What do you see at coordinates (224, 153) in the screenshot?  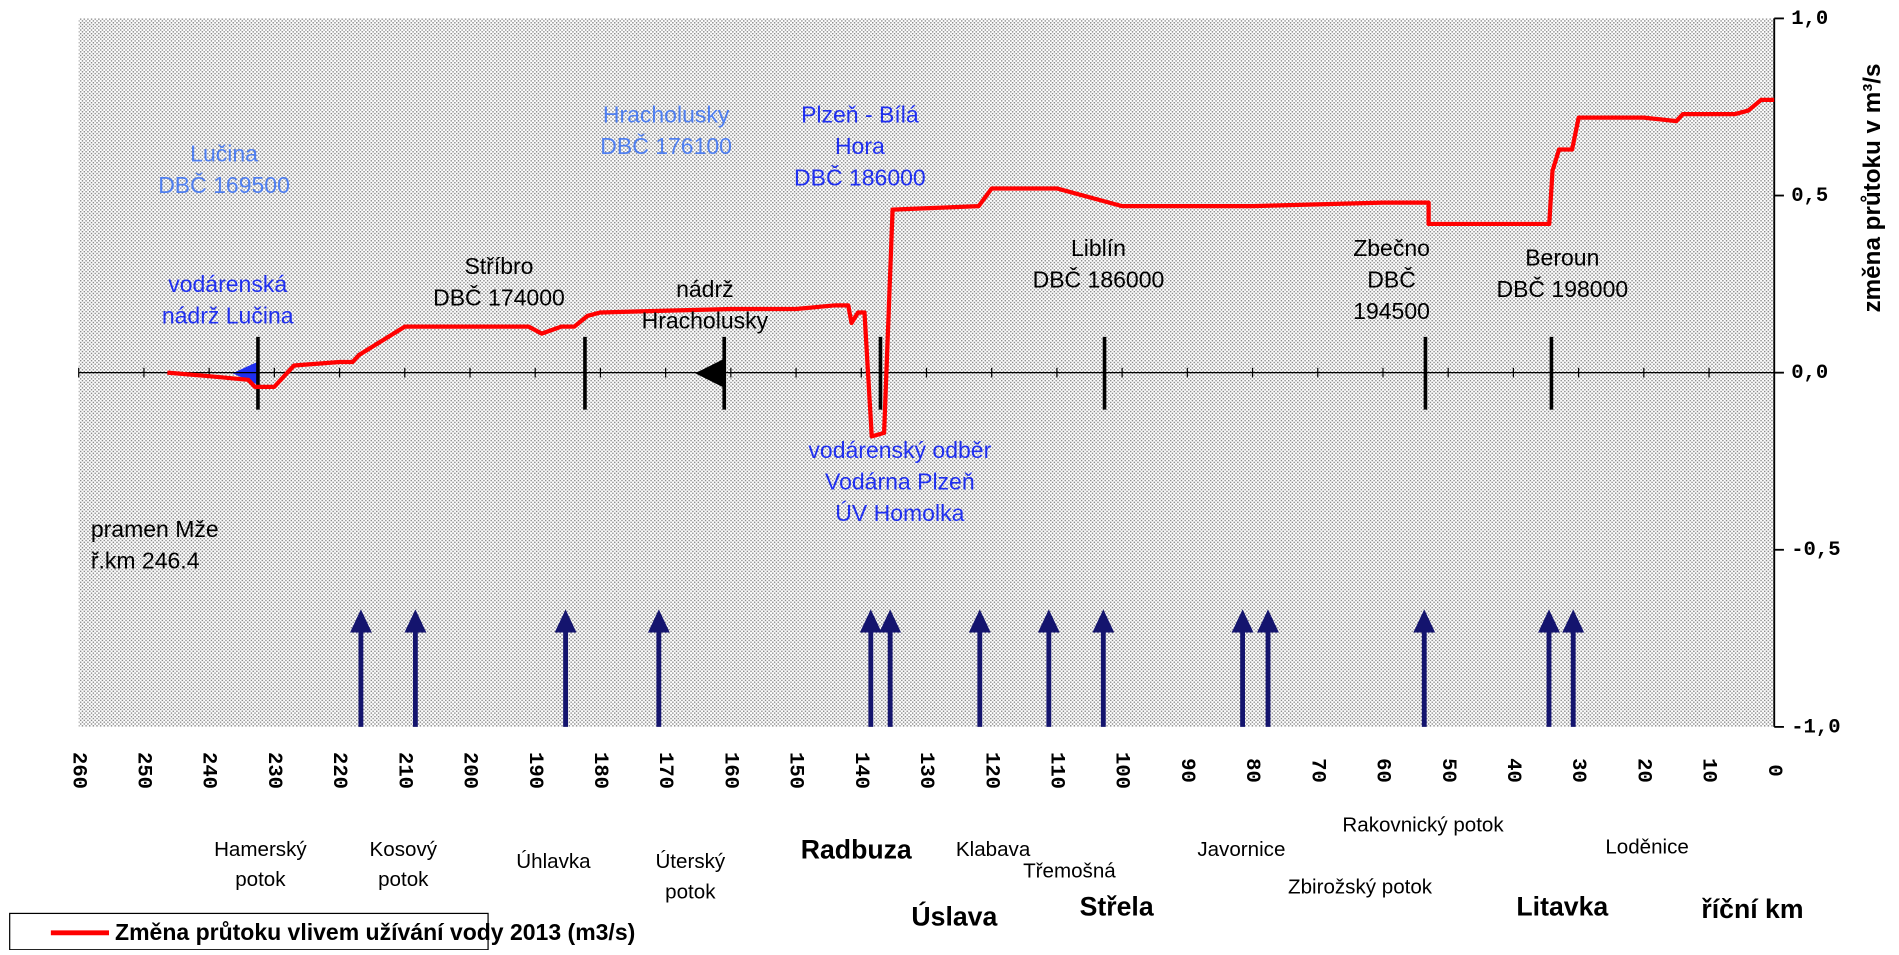 I see `annotation: Lučina` at bounding box center [224, 153].